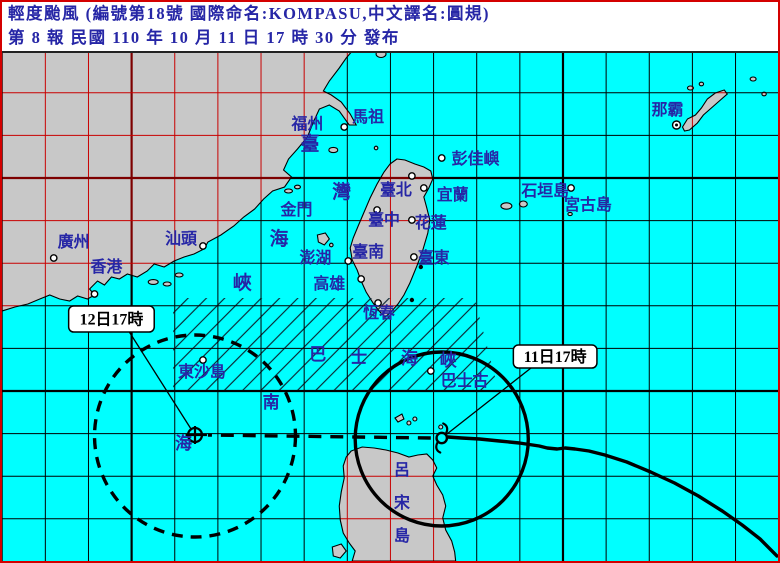 The height and width of the screenshot is (563, 780). What do you see at coordinates (323, 239) in the screenshot?
I see `penghu-islands` at bounding box center [323, 239].